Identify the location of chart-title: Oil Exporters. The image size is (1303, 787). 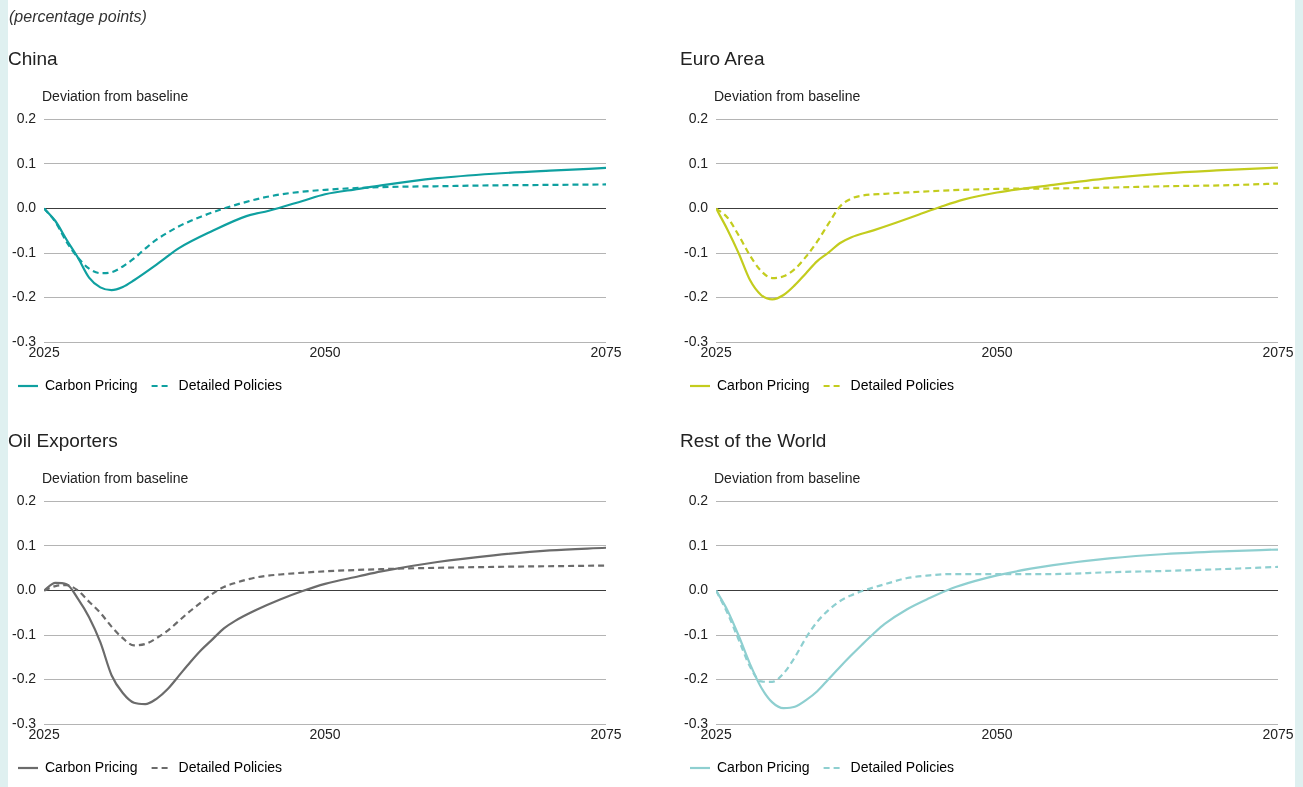
(63, 441).